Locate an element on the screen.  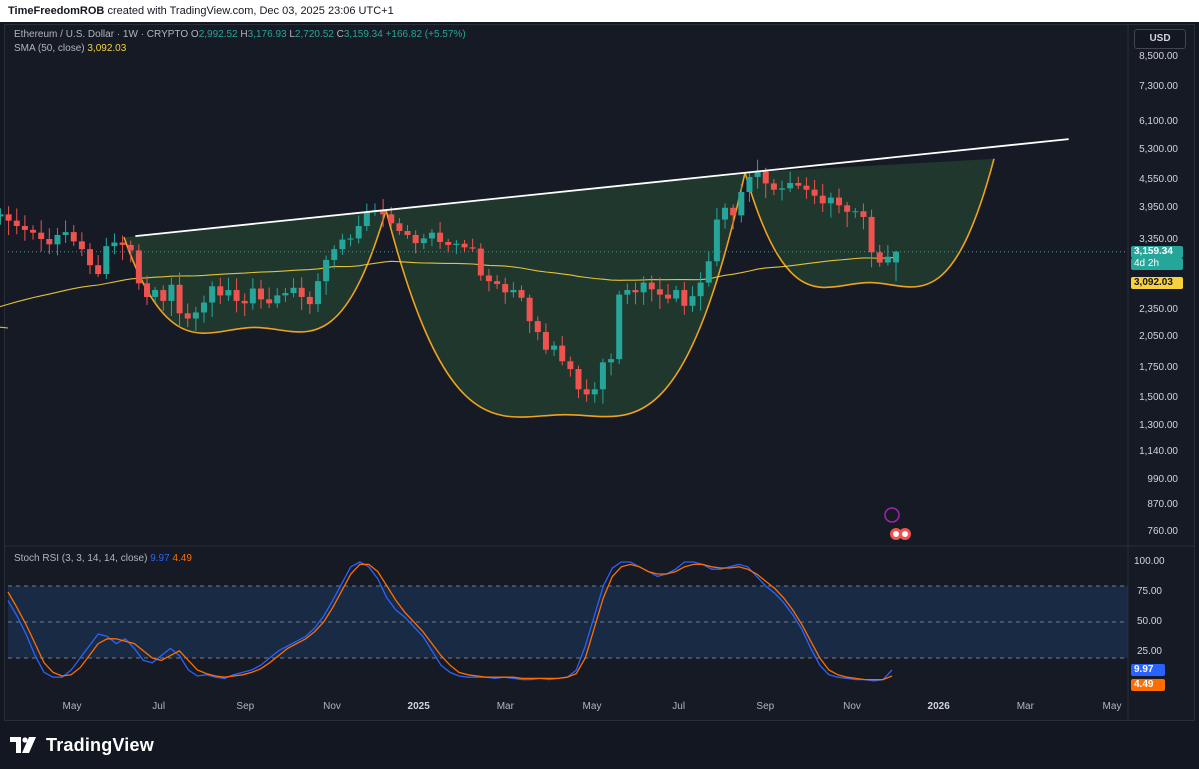
stoch-d-value: 4.49 is located at coordinates (182, 558).